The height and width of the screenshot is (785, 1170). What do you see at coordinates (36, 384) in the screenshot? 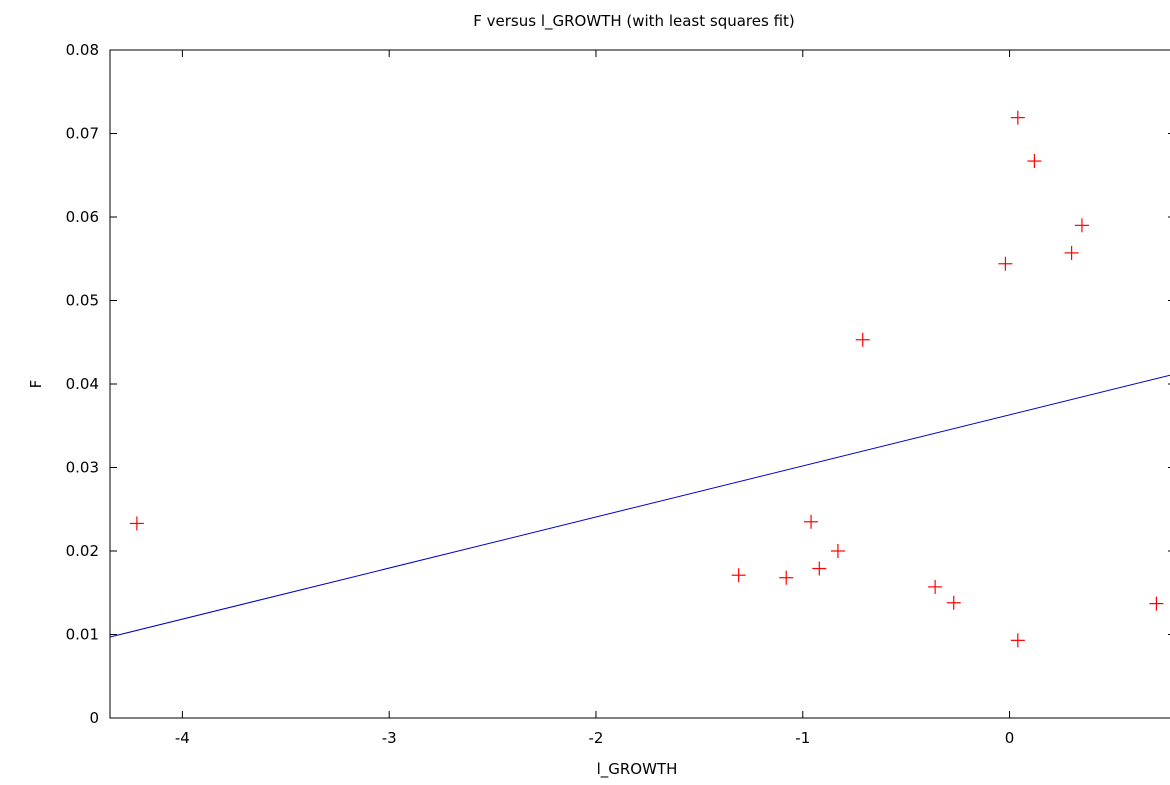
I see `y-axis-label: F` at bounding box center [36, 384].